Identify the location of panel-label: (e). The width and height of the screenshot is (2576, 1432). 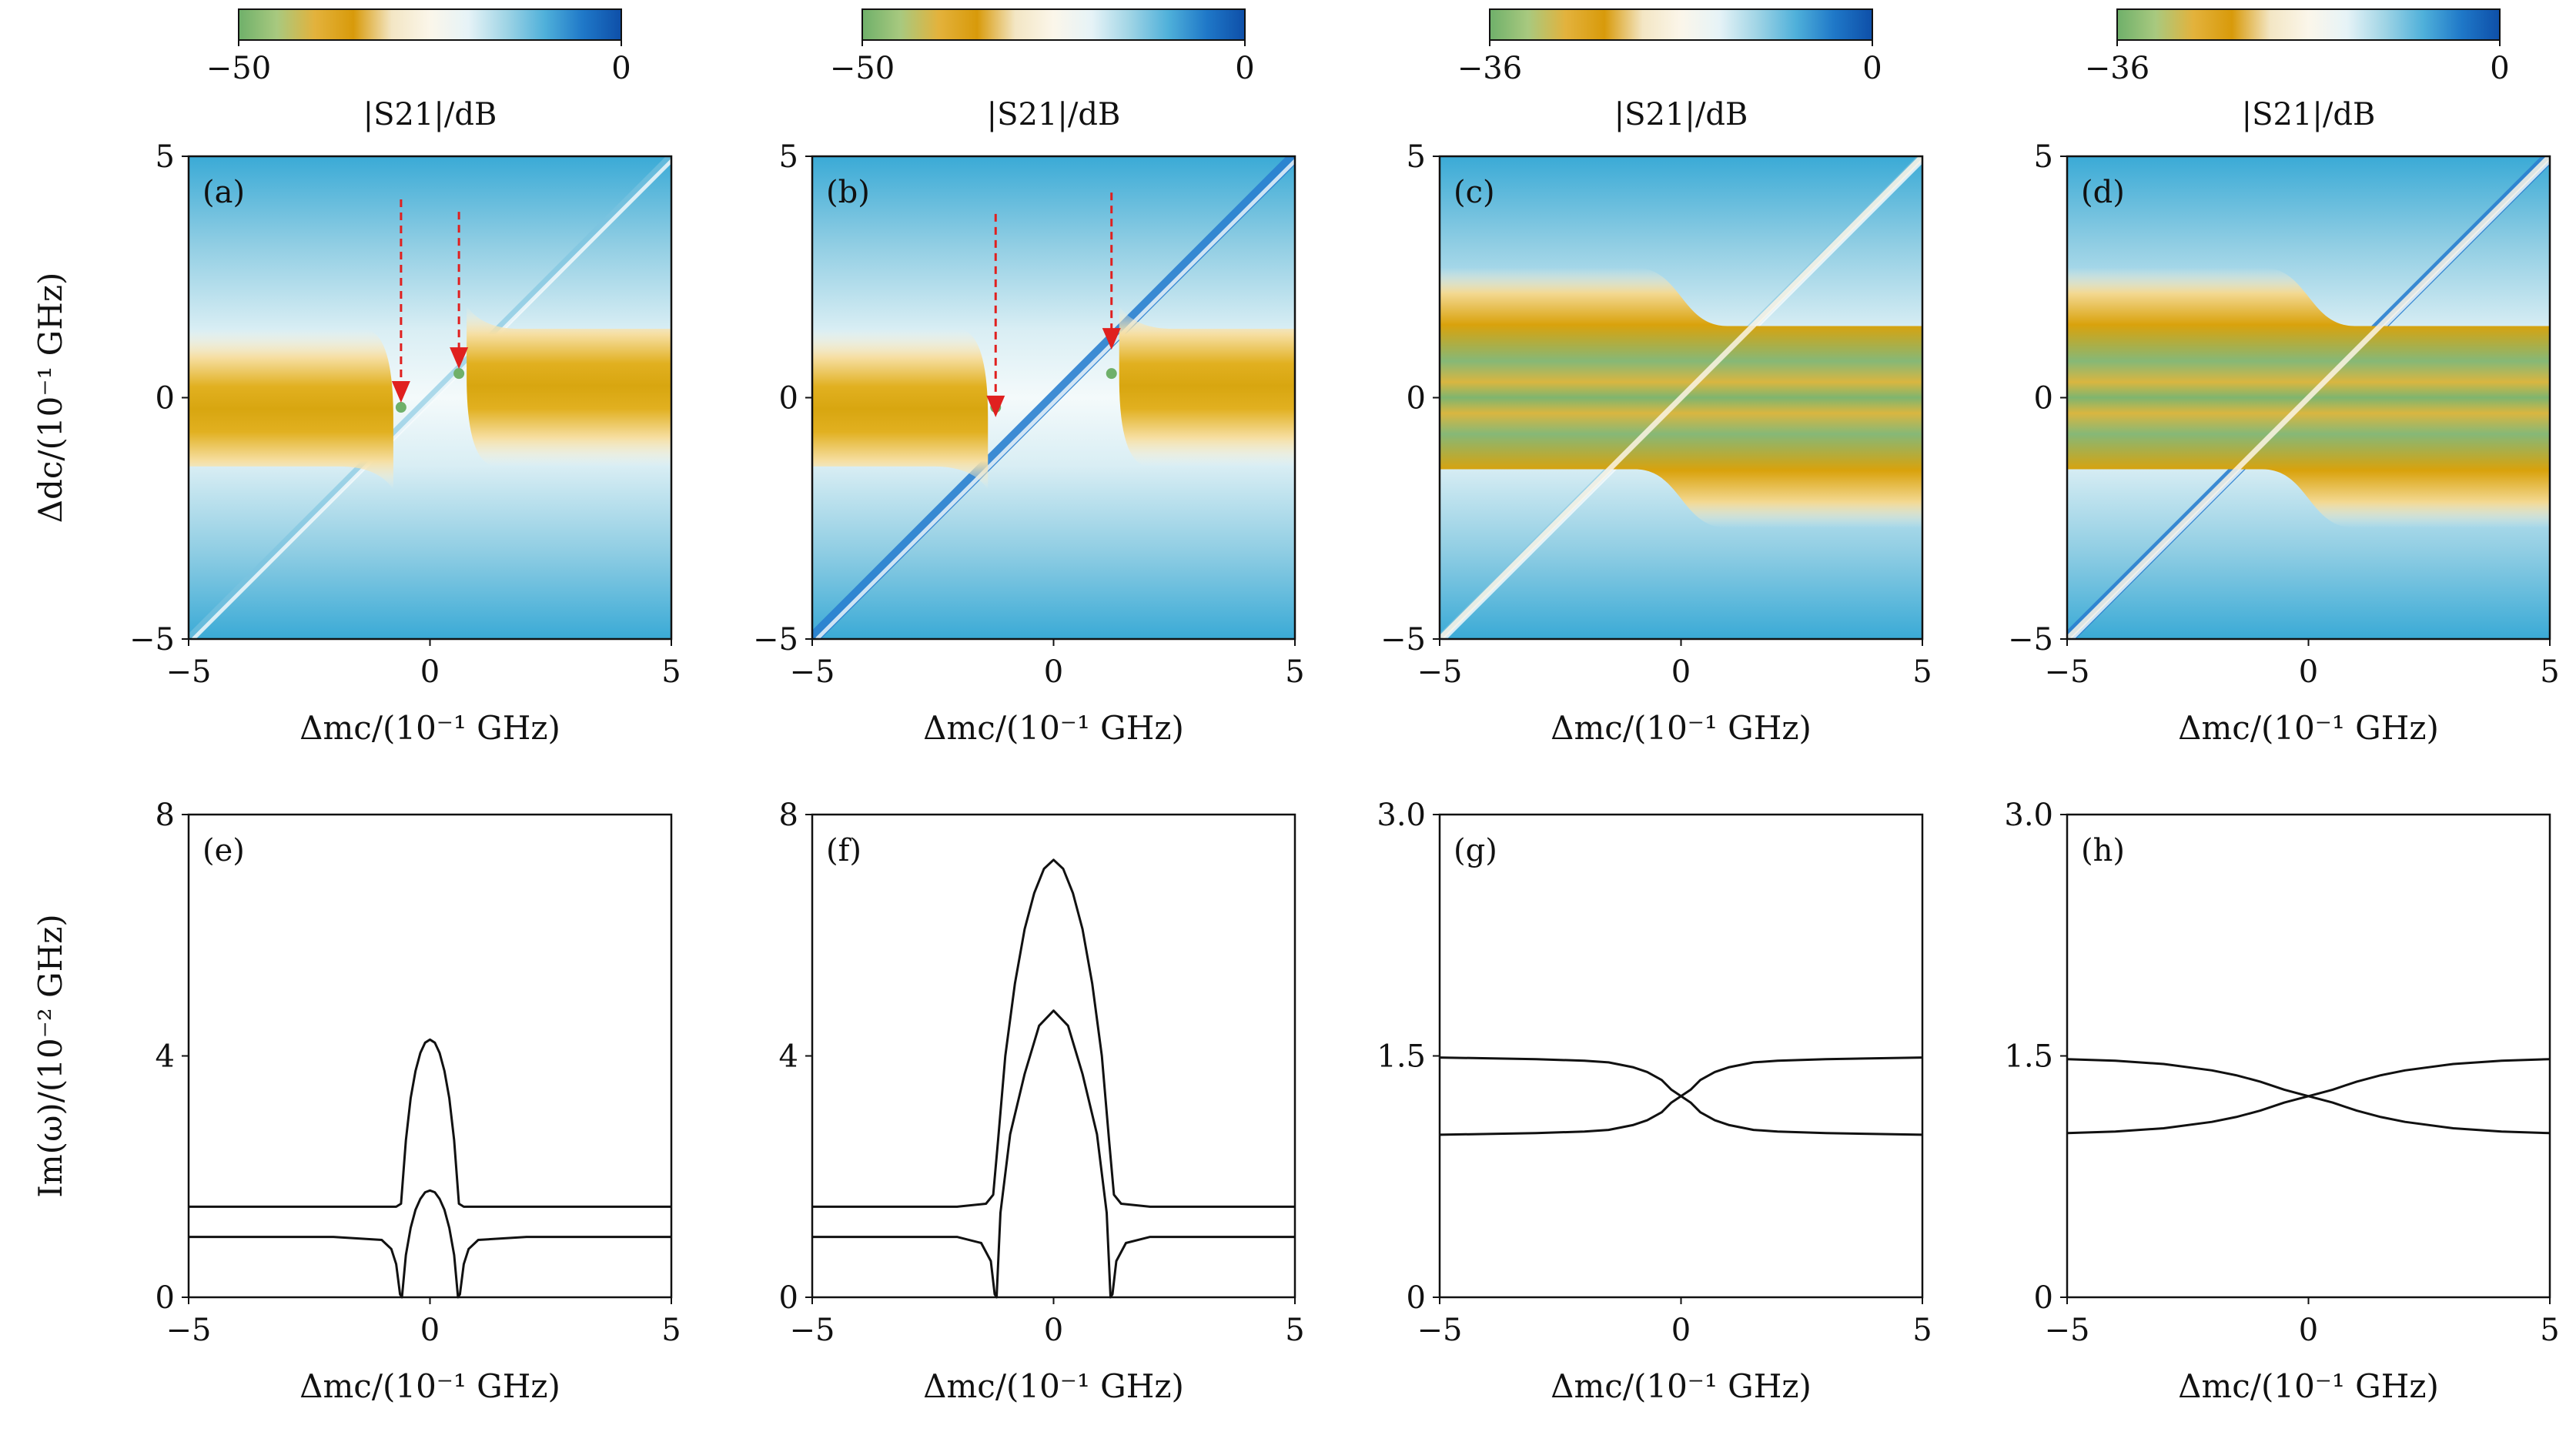
(223, 850).